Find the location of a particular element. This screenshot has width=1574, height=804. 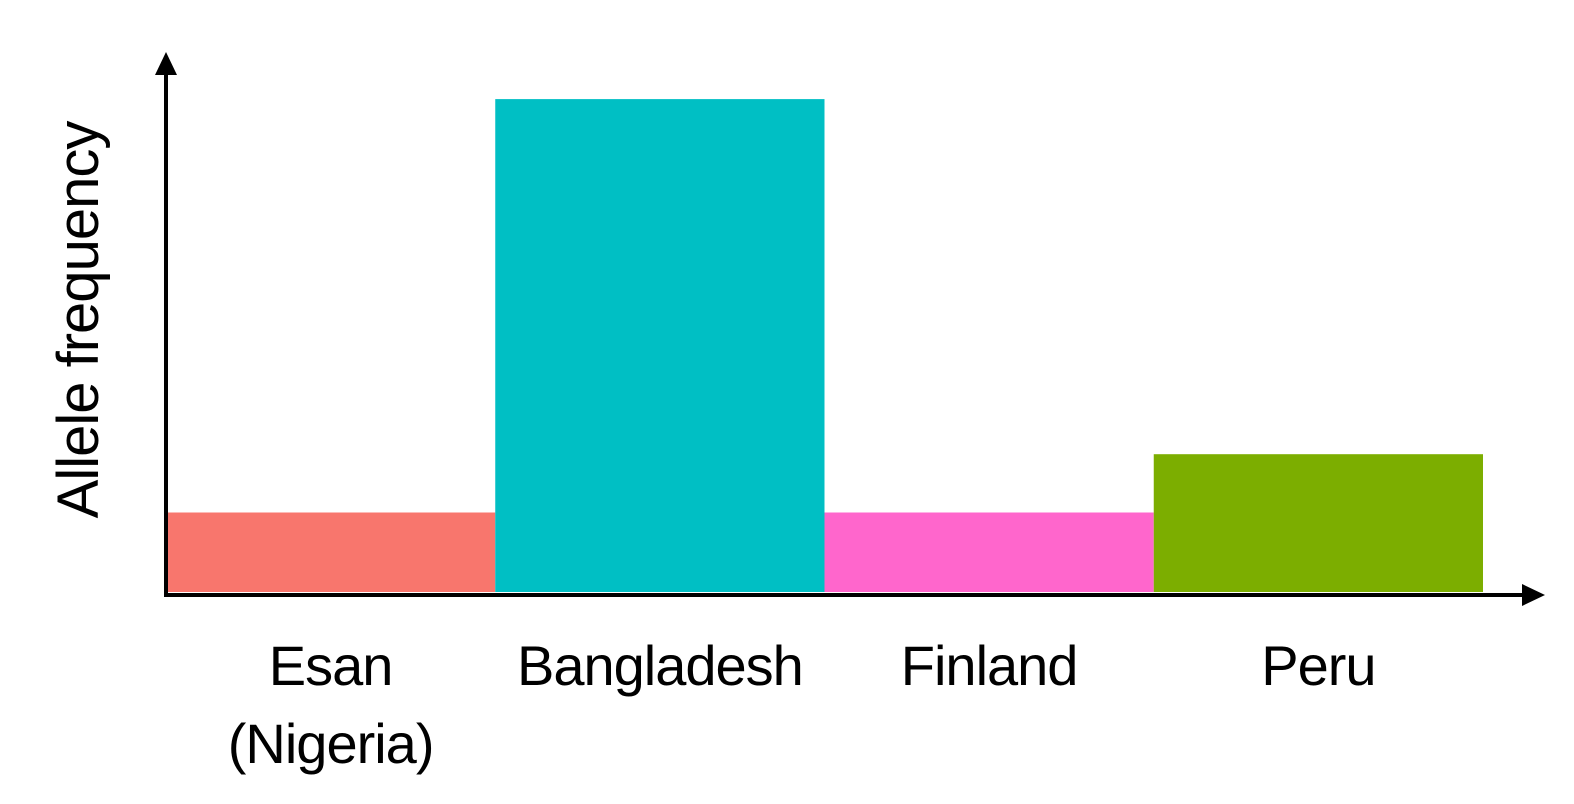

x-tick-label-line: (Nigeria) is located at coordinates (331, 743).